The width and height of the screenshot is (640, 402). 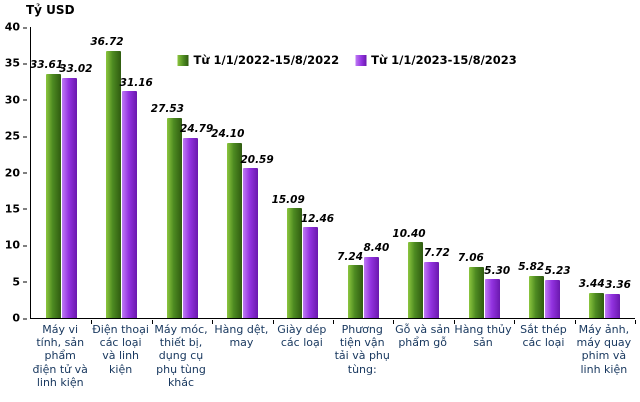 What do you see at coordinates (257, 159) in the screenshot?
I see `value-label: 20.59` at bounding box center [257, 159].